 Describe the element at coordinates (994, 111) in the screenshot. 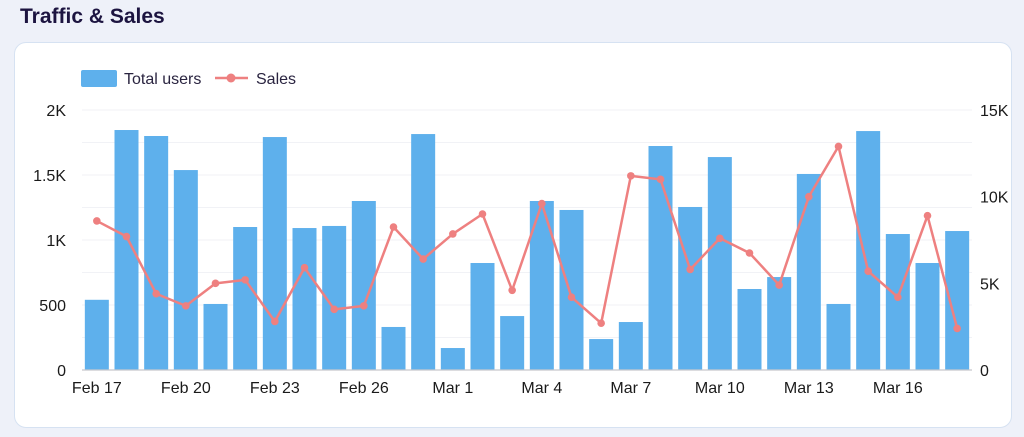

I see `y-right-tick-label: 15K` at that location.